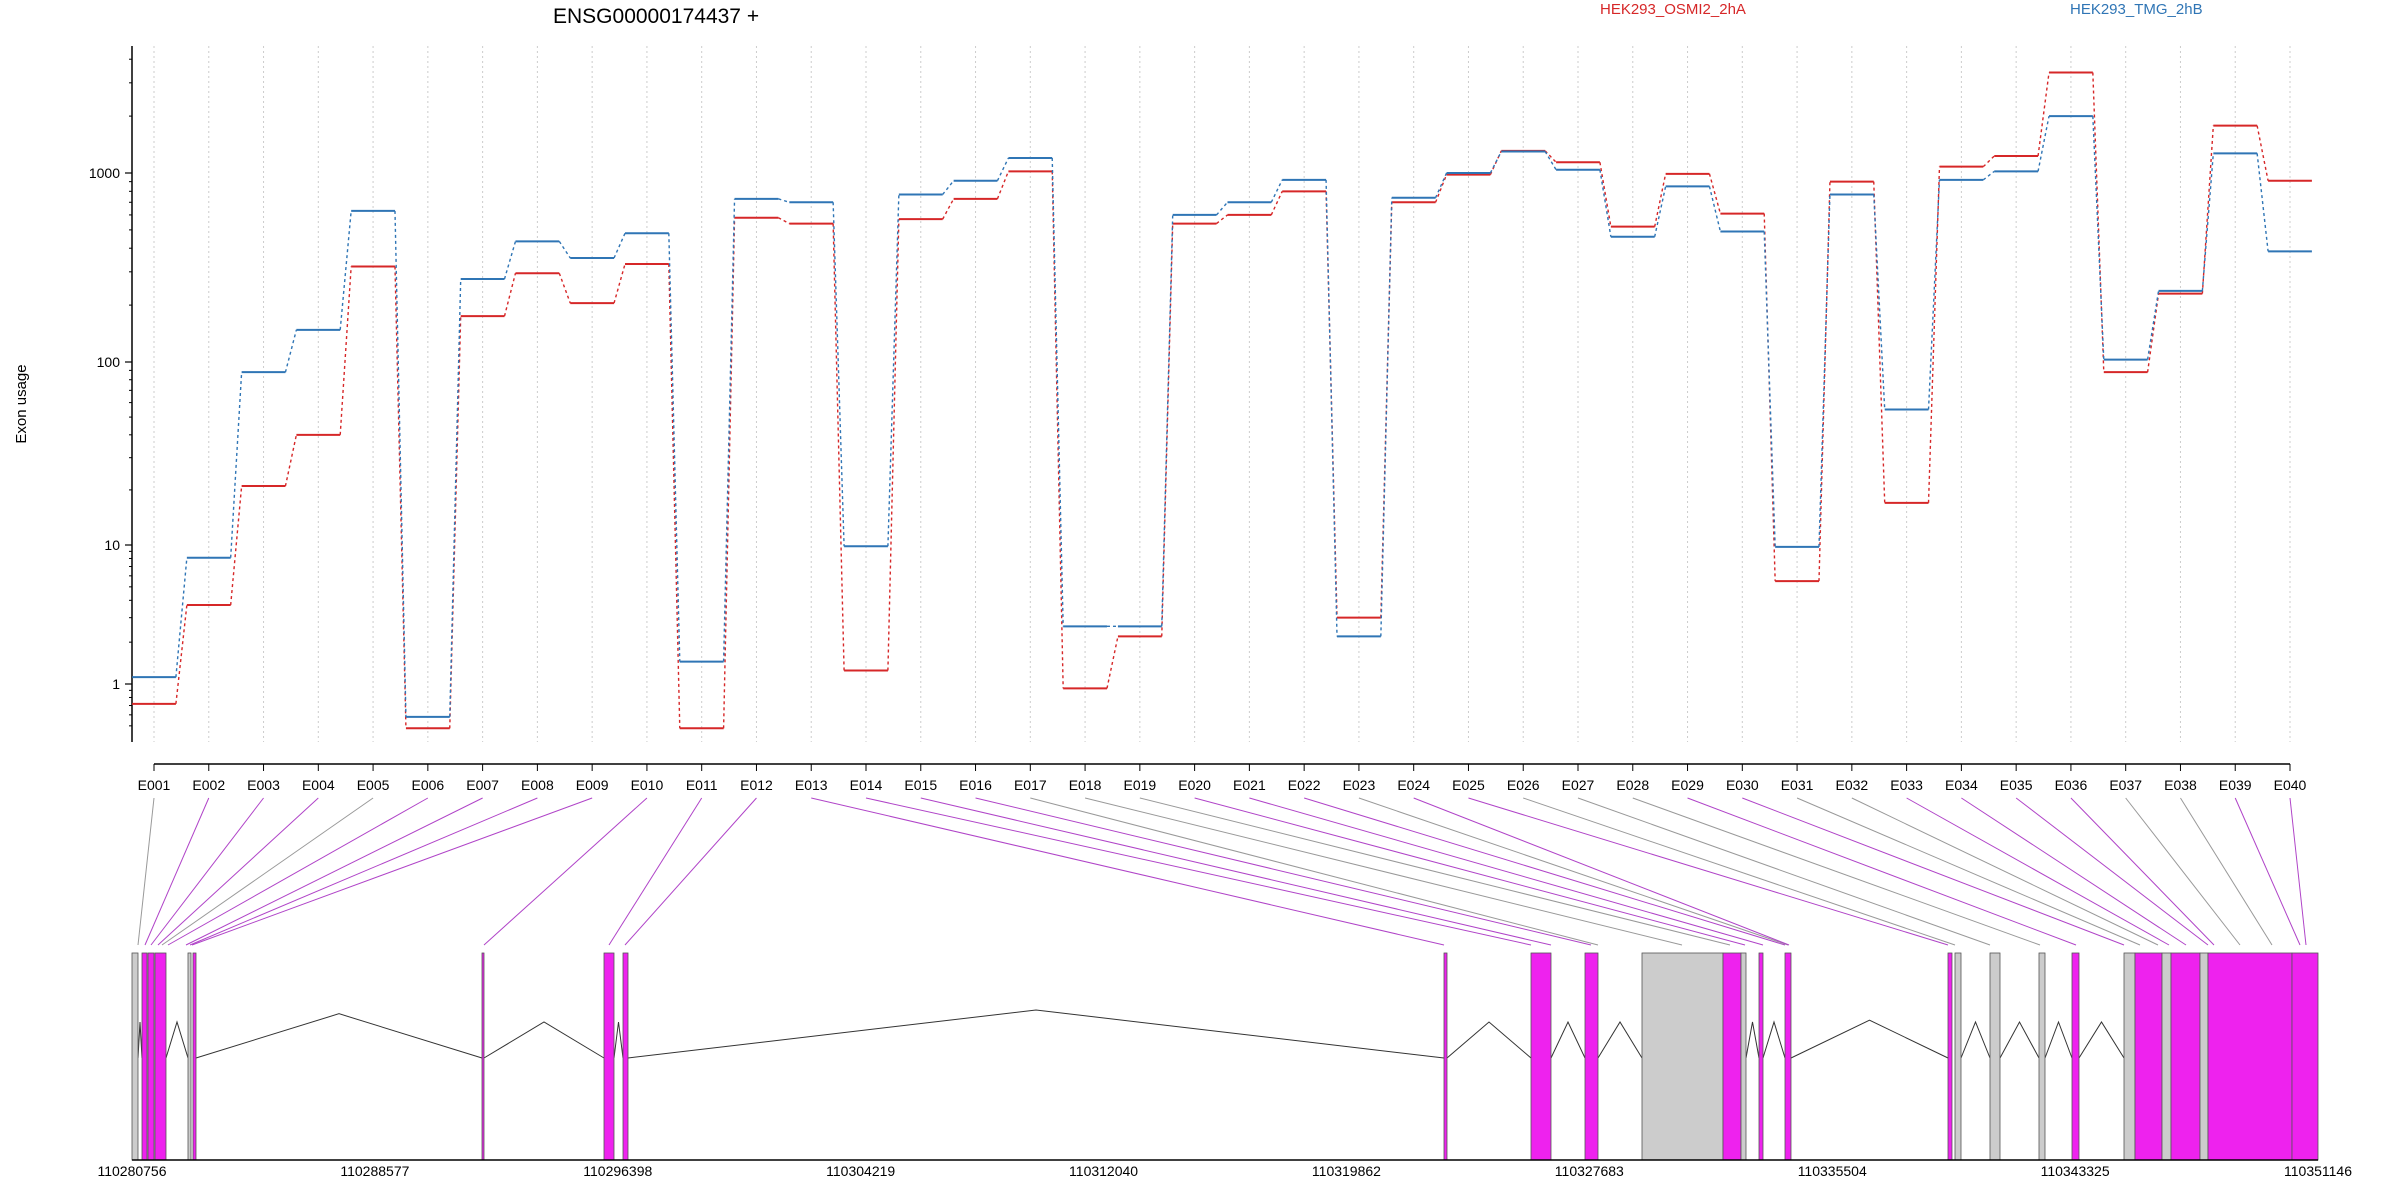  What do you see at coordinates (1742, 785) in the screenshot?
I see `x-tick-label-E030: E030` at bounding box center [1742, 785].